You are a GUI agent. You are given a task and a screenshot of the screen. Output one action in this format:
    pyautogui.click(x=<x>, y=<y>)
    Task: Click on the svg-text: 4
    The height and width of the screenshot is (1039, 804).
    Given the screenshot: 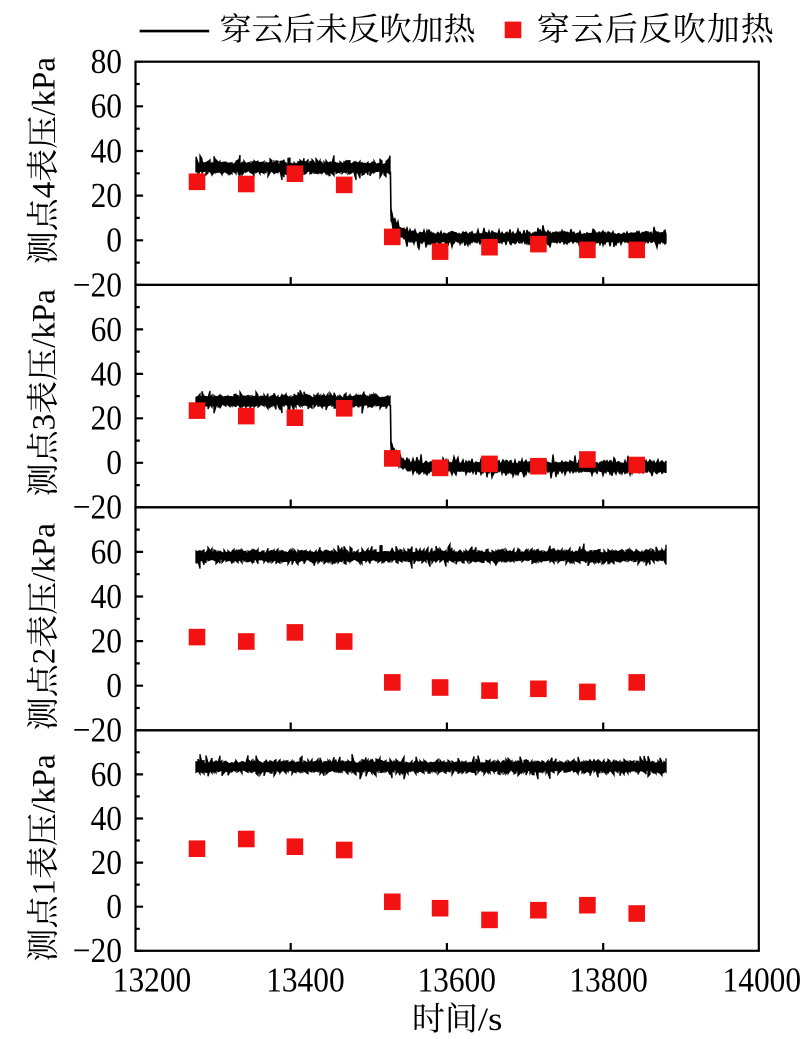 What is the action you would take?
    pyautogui.click(x=45, y=190)
    